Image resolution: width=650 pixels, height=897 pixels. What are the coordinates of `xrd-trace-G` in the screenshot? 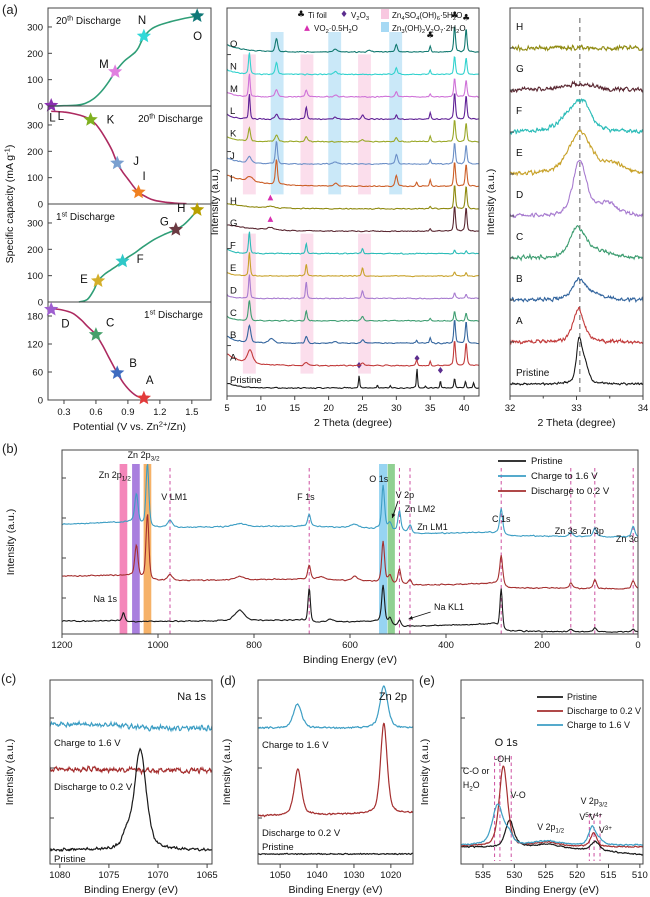 It's located at (353, 219).